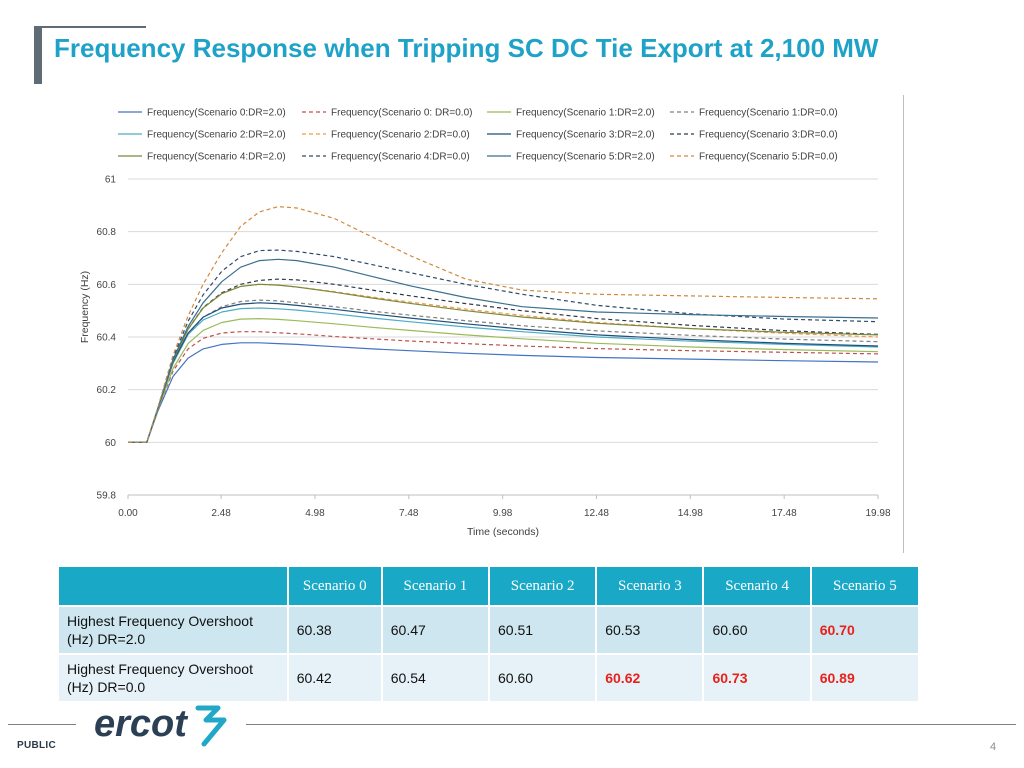 The width and height of the screenshot is (1024, 768). What do you see at coordinates (585, 113) in the screenshot?
I see `legend-label: Frequency(Scenario 1:DR=2.0)` at bounding box center [585, 113].